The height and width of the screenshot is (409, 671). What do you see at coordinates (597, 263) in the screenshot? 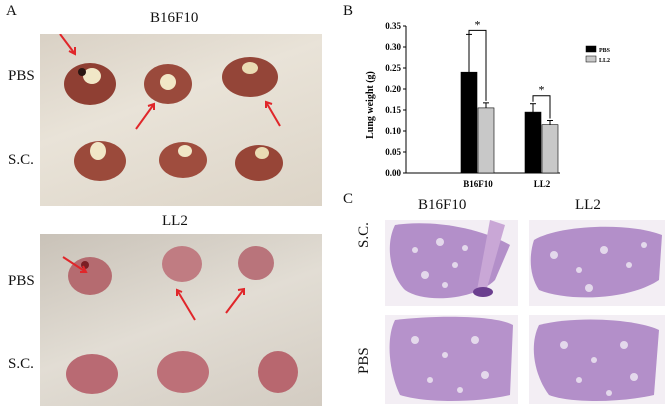
I see `histo-ll2-sc` at bounding box center [597, 263].